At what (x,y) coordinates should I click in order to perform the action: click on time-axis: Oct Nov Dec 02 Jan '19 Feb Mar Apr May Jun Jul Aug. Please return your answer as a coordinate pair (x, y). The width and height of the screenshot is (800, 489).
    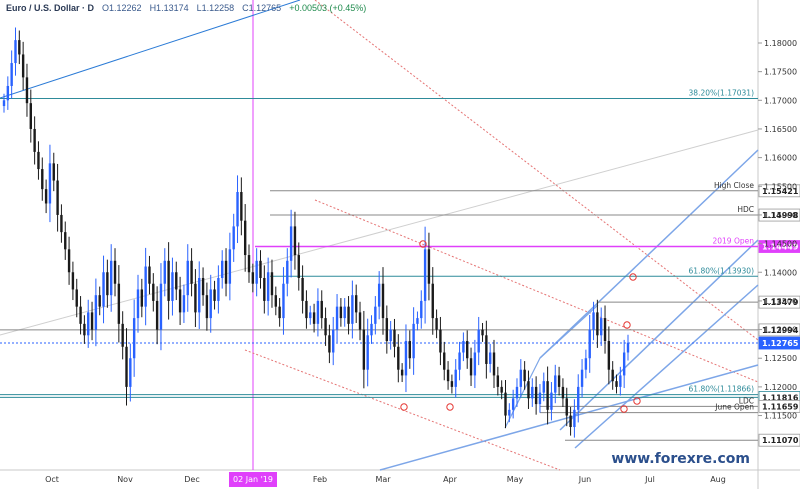
    Looking at the image, I should click on (385, 479).